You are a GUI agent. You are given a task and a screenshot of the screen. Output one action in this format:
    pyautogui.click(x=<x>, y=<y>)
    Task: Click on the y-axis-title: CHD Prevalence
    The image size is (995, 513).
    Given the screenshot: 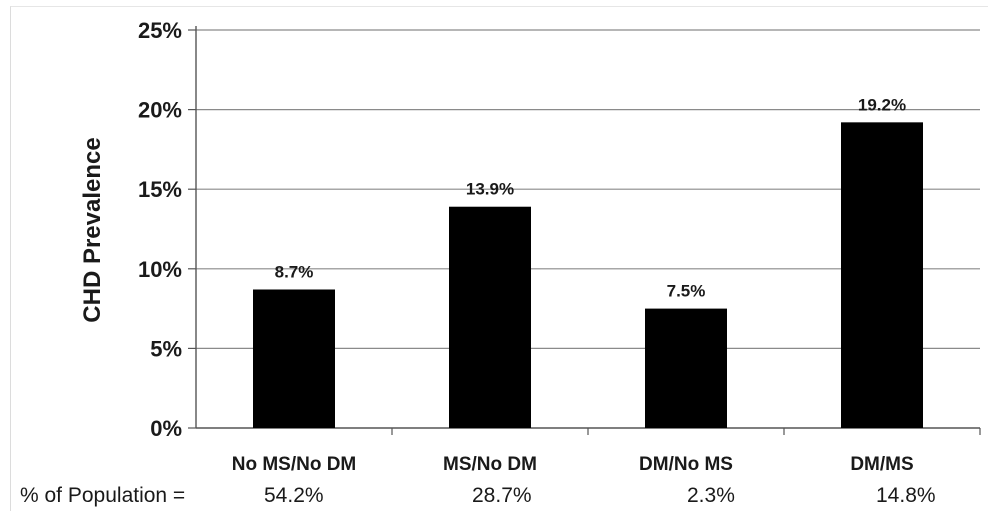 What is the action you would take?
    pyautogui.click(x=92, y=229)
    